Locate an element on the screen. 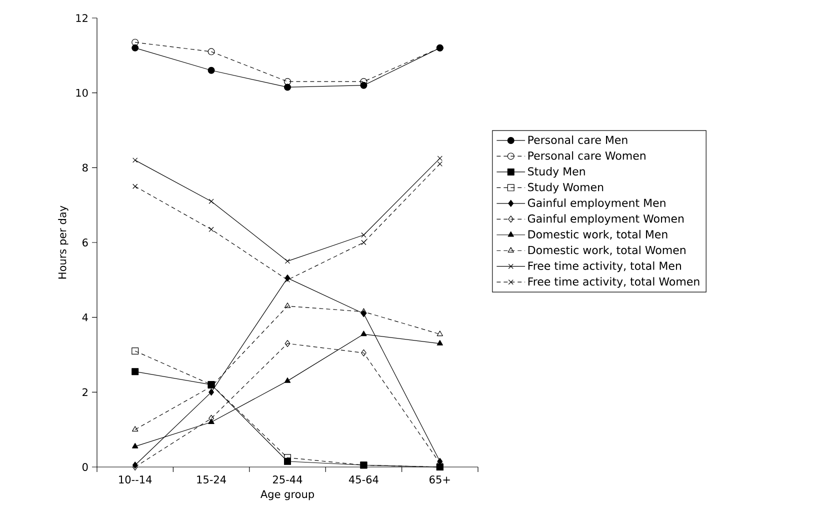 This screenshot has width=825, height=524. legend-label: Domestic work, total Women is located at coordinates (607, 251).